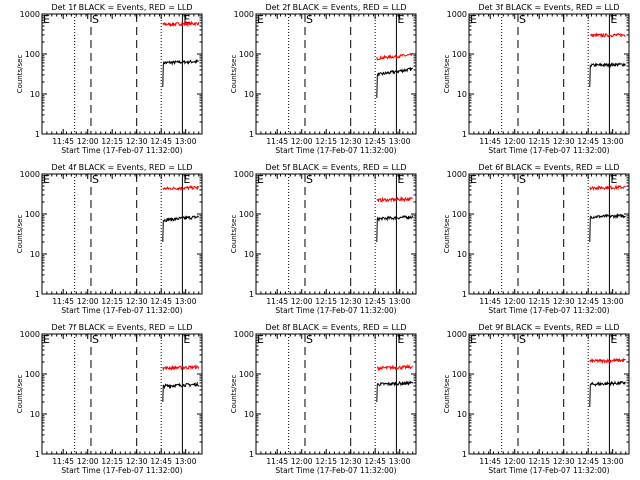  What do you see at coordinates (121, 7) in the screenshot?
I see `plot-title: Det 1f BLACK = Events, RED = LLD` at bounding box center [121, 7].